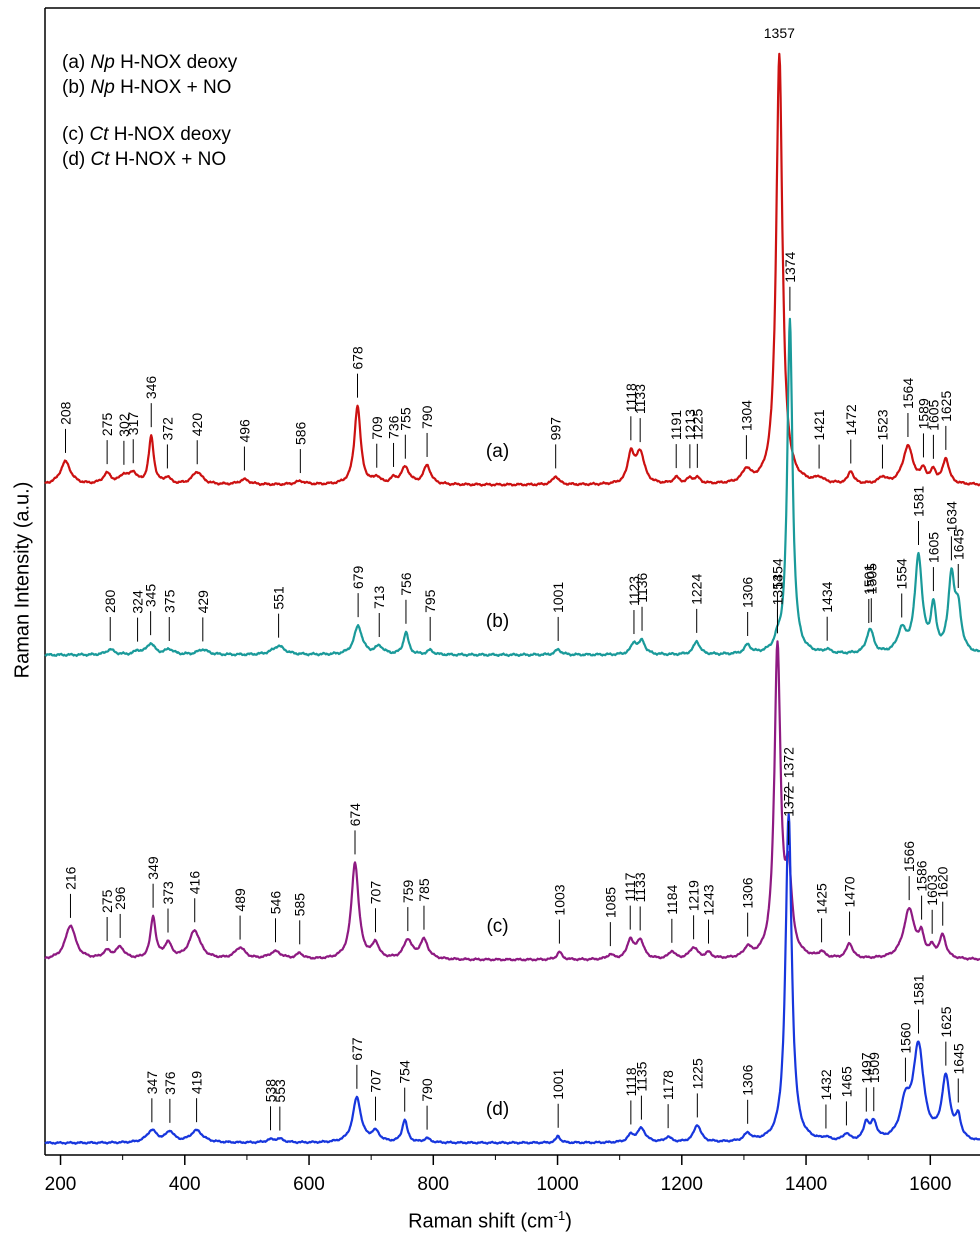 Image resolution: width=980 pixels, height=1244 pixels. What do you see at coordinates (280, 1091) in the screenshot?
I see `peak-label: 553` at bounding box center [280, 1091].